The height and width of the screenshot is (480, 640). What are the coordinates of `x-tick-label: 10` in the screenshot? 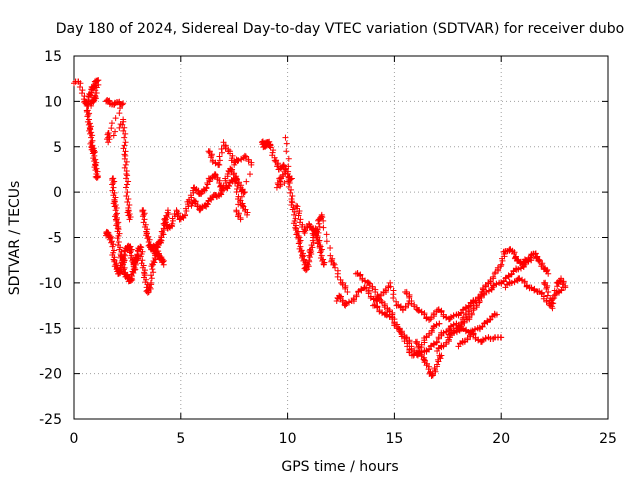 It's located at (288, 439).